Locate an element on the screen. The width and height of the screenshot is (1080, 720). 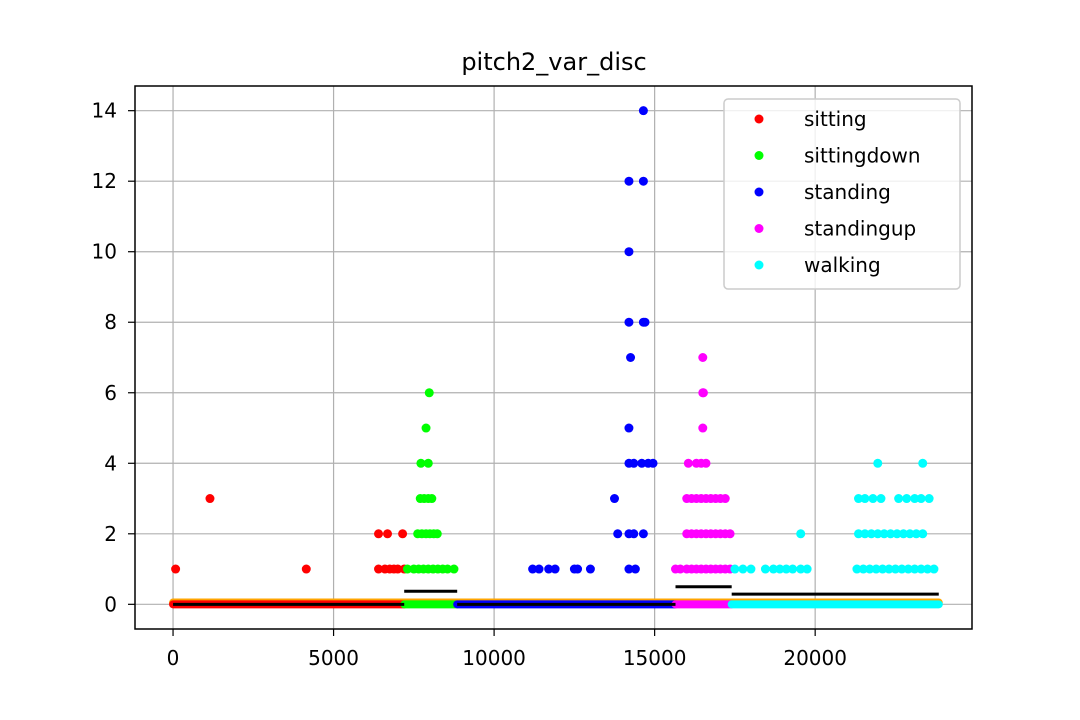
x-tick-label: 0 is located at coordinates (173, 658).